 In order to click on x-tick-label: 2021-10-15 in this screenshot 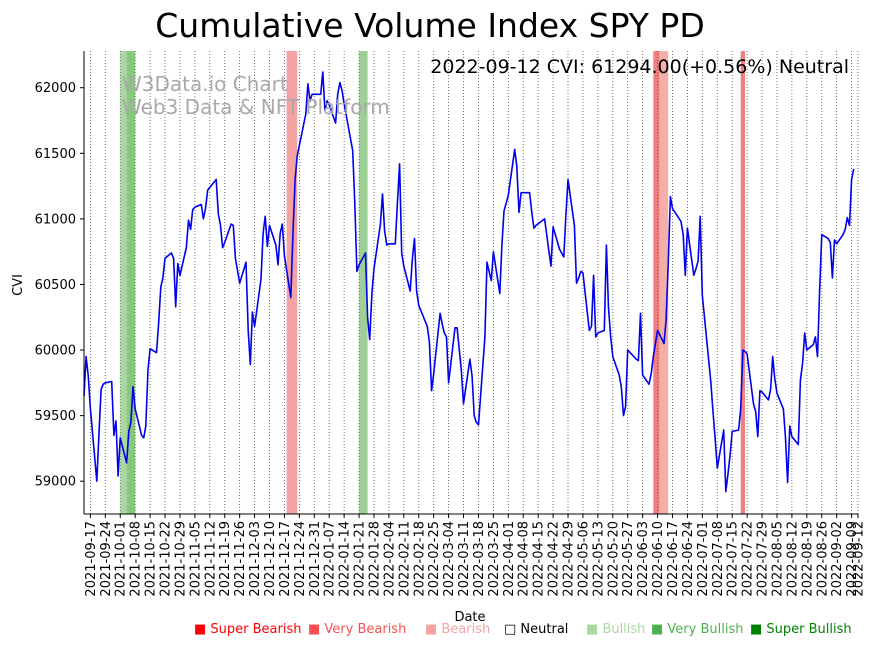, I will do `click(151, 559)`.